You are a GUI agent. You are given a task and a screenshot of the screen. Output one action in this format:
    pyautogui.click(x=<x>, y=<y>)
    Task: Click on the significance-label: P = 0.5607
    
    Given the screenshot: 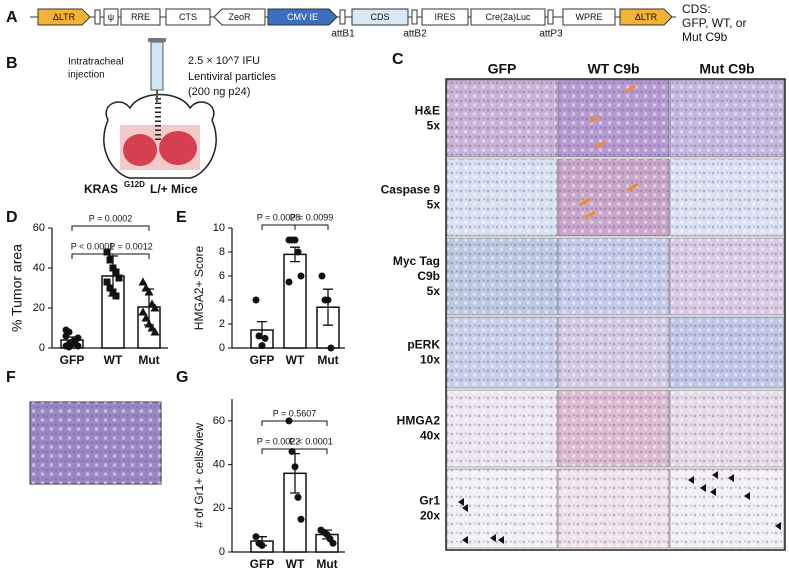 What is the action you would take?
    pyautogui.click(x=295, y=413)
    